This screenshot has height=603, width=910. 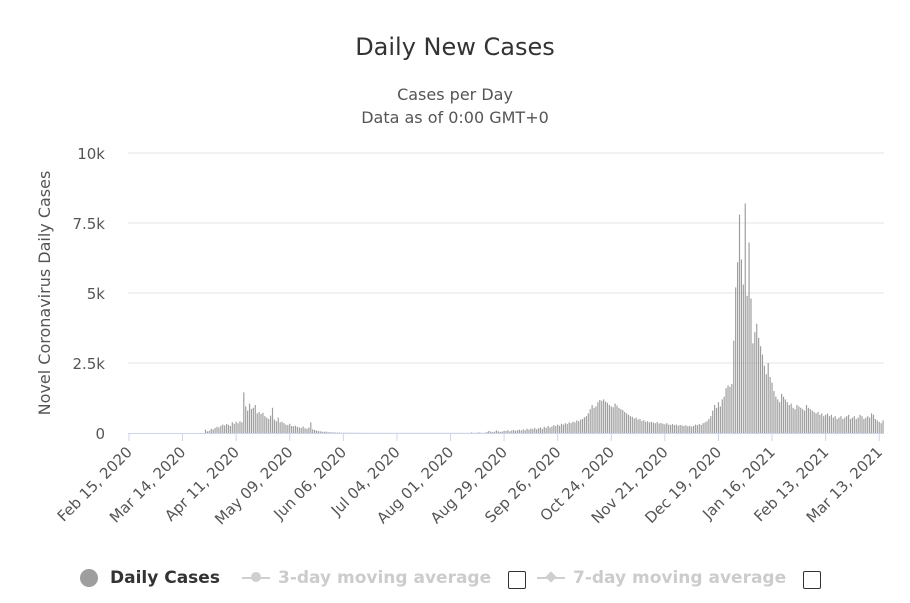 What do you see at coordinates (96, 294) in the screenshot?
I see `y-tick-label: 5k` at bounding box center [96, 294].